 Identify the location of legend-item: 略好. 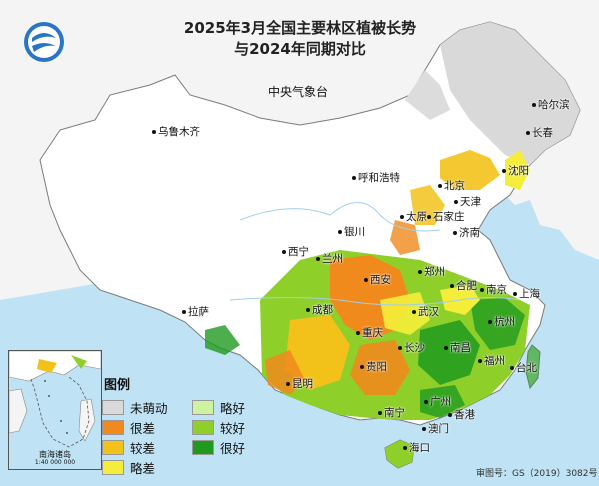
(218, 407).